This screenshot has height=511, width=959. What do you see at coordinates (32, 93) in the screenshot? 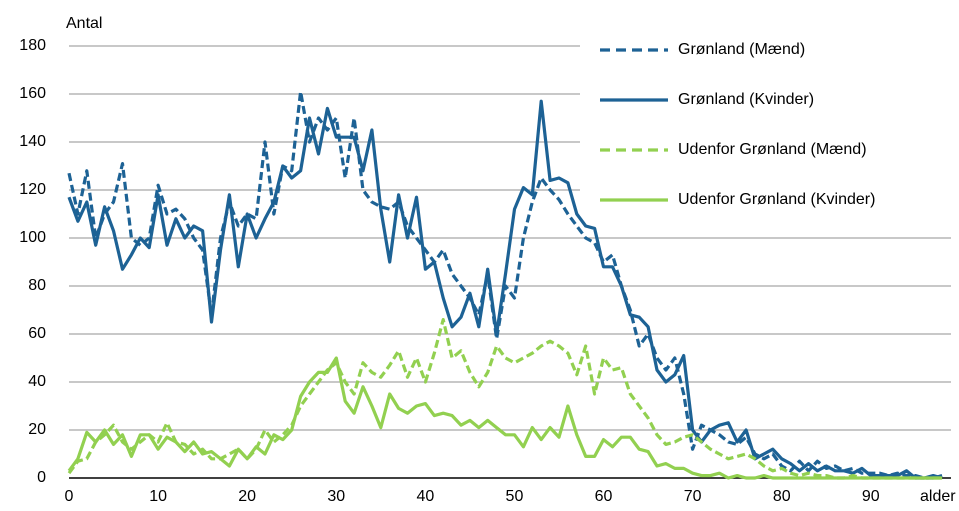
I see `y-tick-label: 160` at bounding box center [32, 93].